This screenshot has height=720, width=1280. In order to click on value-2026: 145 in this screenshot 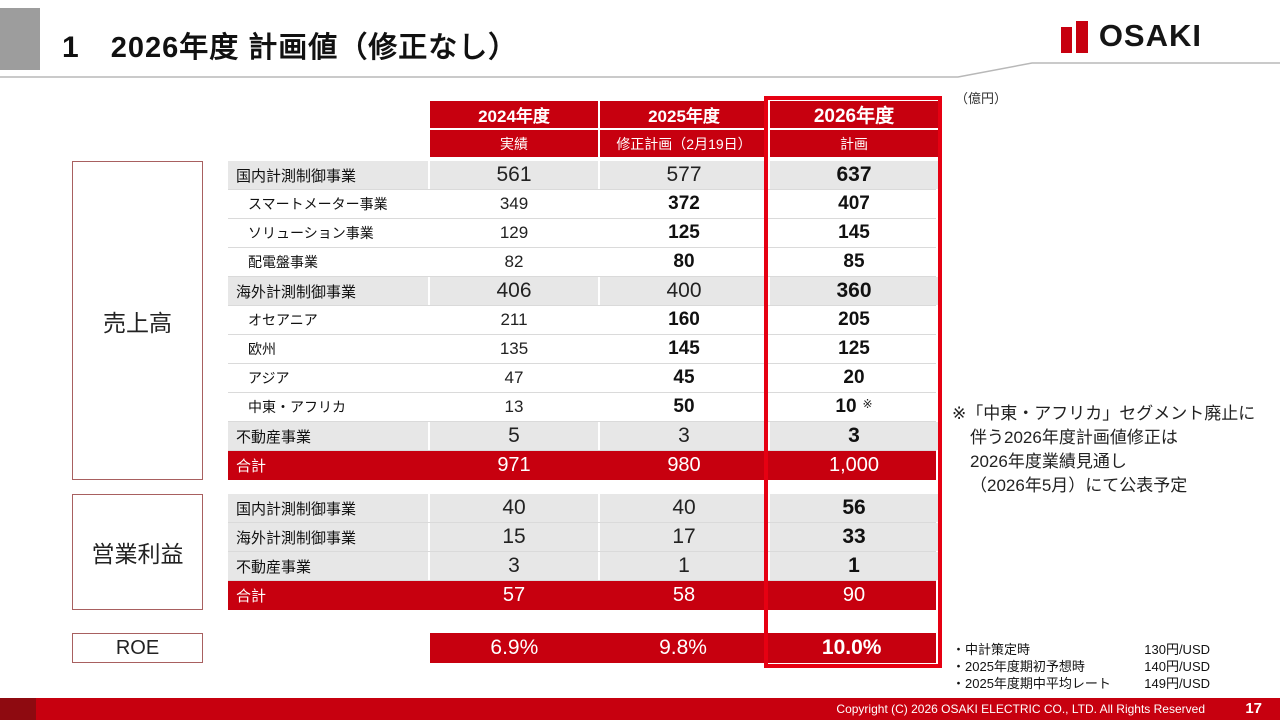, I will do `click(854, 233)`.